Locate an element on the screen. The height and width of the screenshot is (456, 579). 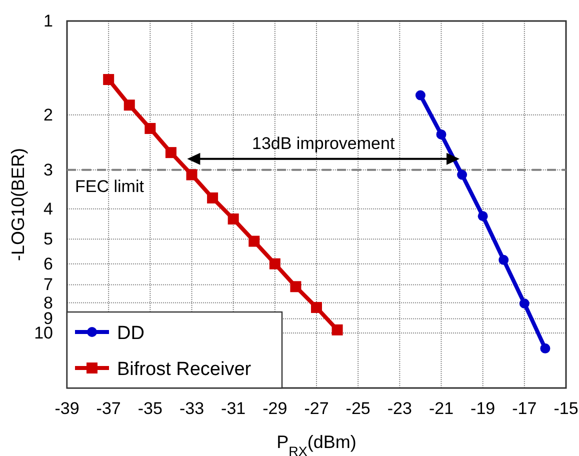
y-tick-label: 6 is located at coordinates (48, 264).